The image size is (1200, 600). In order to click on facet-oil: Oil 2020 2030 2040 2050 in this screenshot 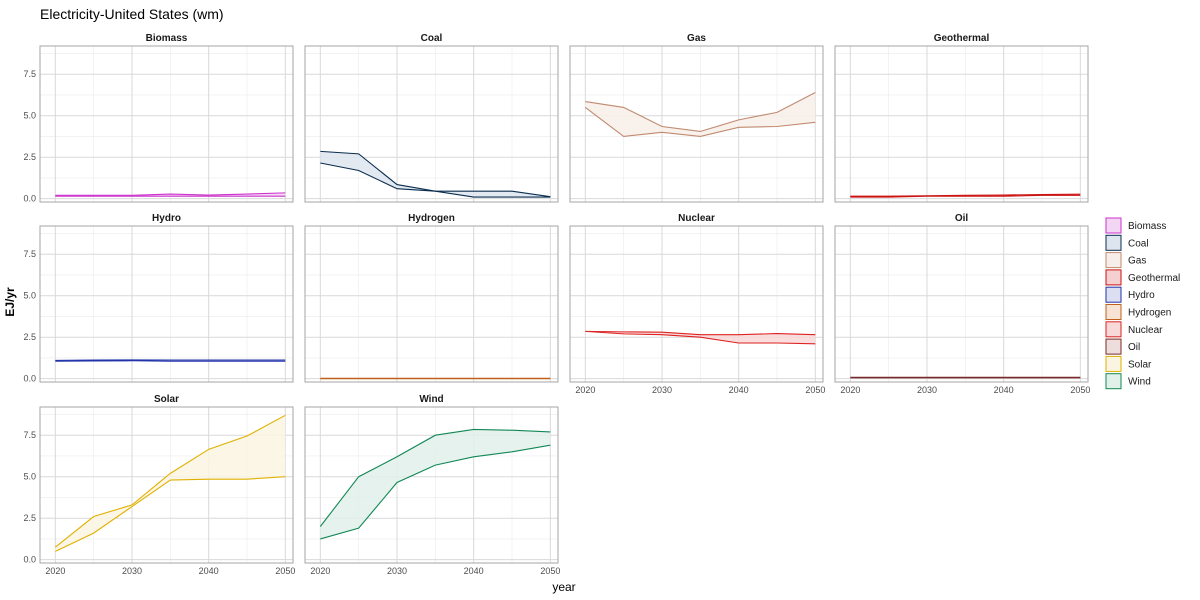, I will do `click(962, 304)`.